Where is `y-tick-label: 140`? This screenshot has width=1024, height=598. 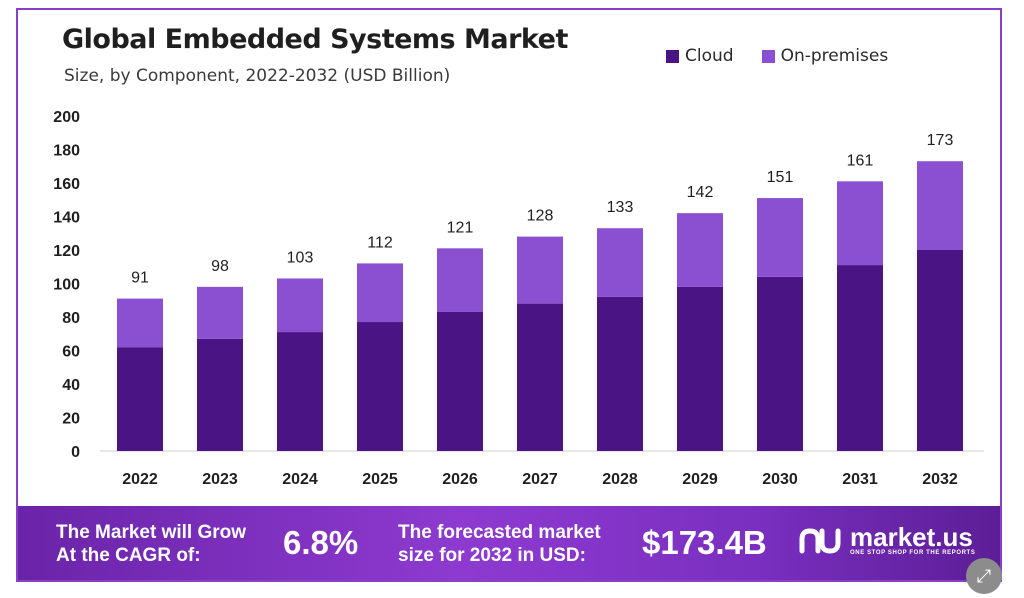 y-tick-label: 140 is located at coordinates (66, 218).